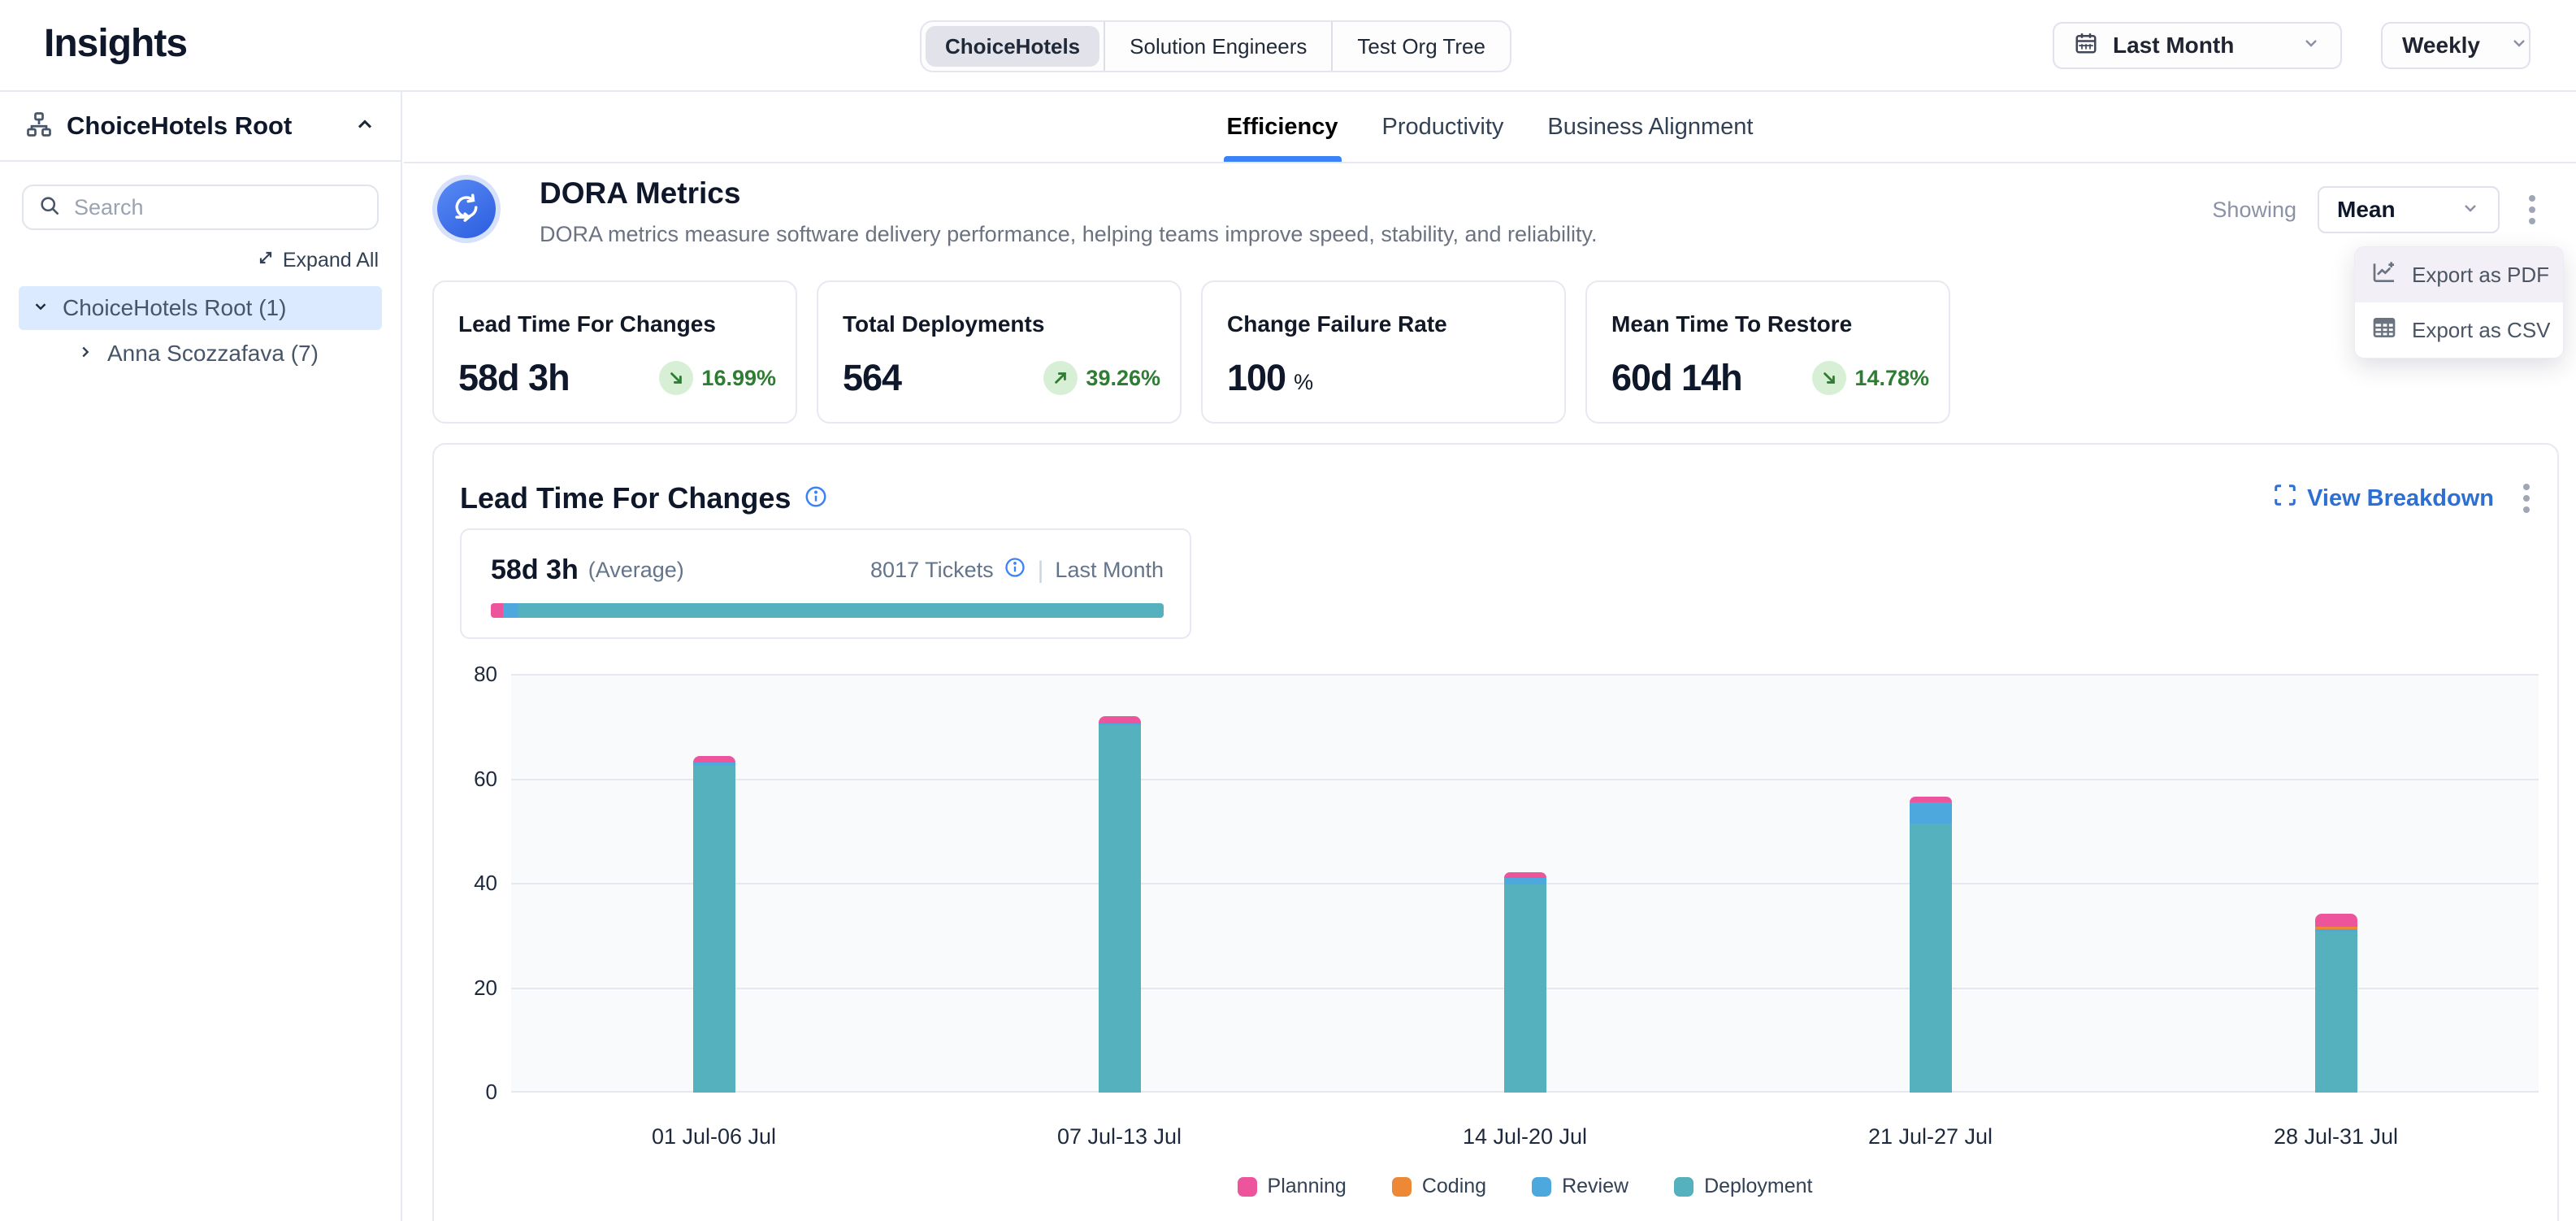  I want to click on y-axis-tick: 20, so click(486, 988).